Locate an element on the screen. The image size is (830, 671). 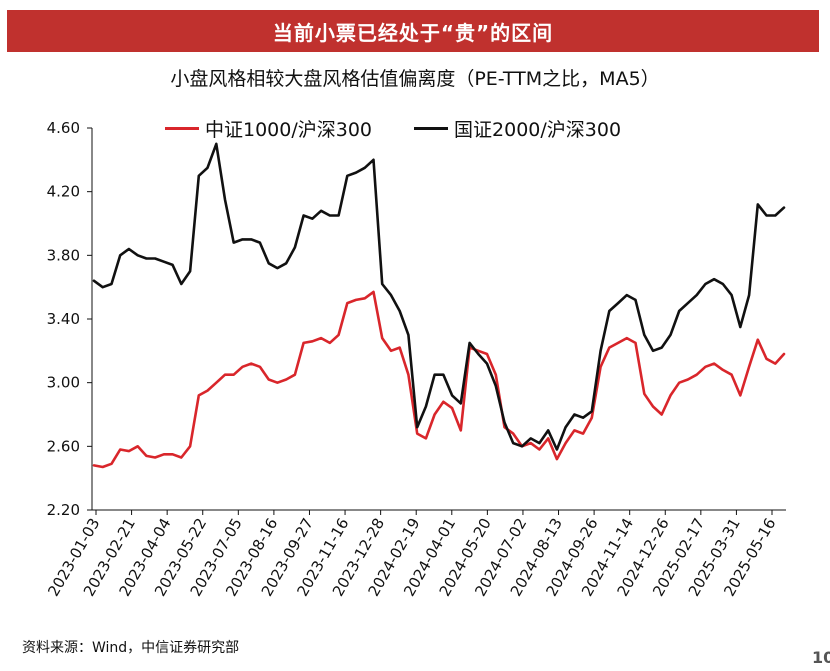
y-tick-labels: 4.60 4.20 3.80 3.40 3.00 2.60 2.20 is located at coordinates (69, 319).